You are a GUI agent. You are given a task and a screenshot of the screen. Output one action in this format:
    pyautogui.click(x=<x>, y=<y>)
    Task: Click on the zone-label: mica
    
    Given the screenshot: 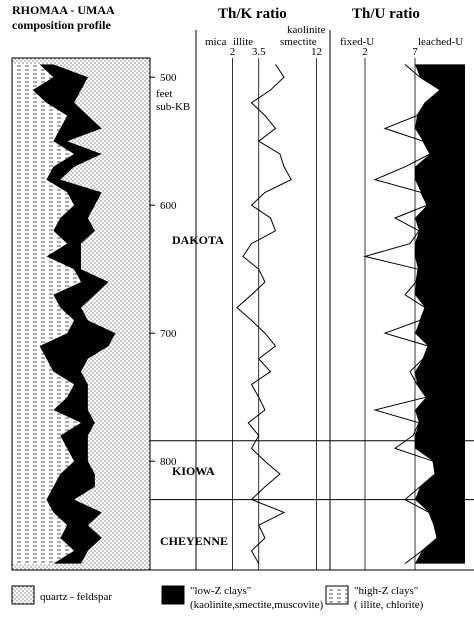 What is the action you would take?
    pyautogui.click(x=215, y=42)
    